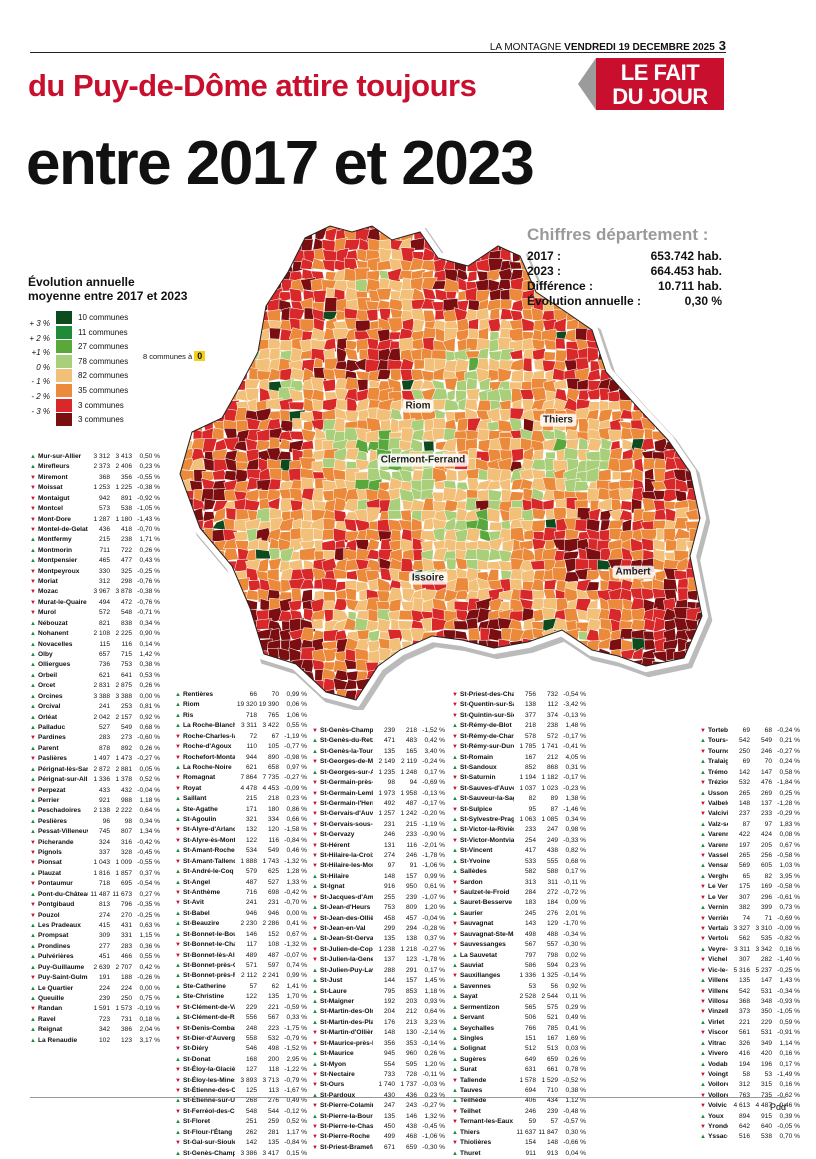 The image size is (816, 1159). What do you see at coordinates (52, 790) in the screenshot?
I see `commune-name: Perpezat` at bounding box center [52, 790].